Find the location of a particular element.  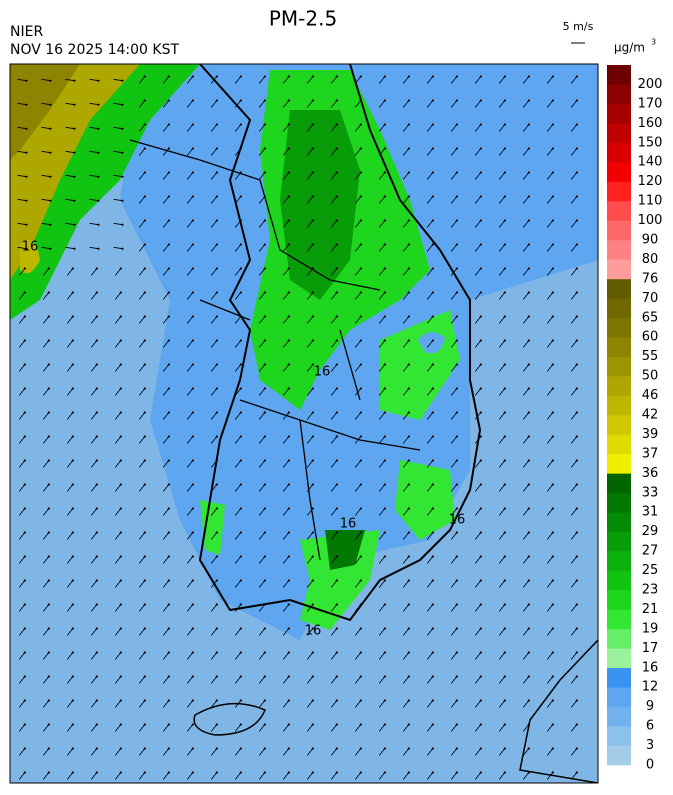

colorbar-label: 65 is located at coordinates (650, 317).